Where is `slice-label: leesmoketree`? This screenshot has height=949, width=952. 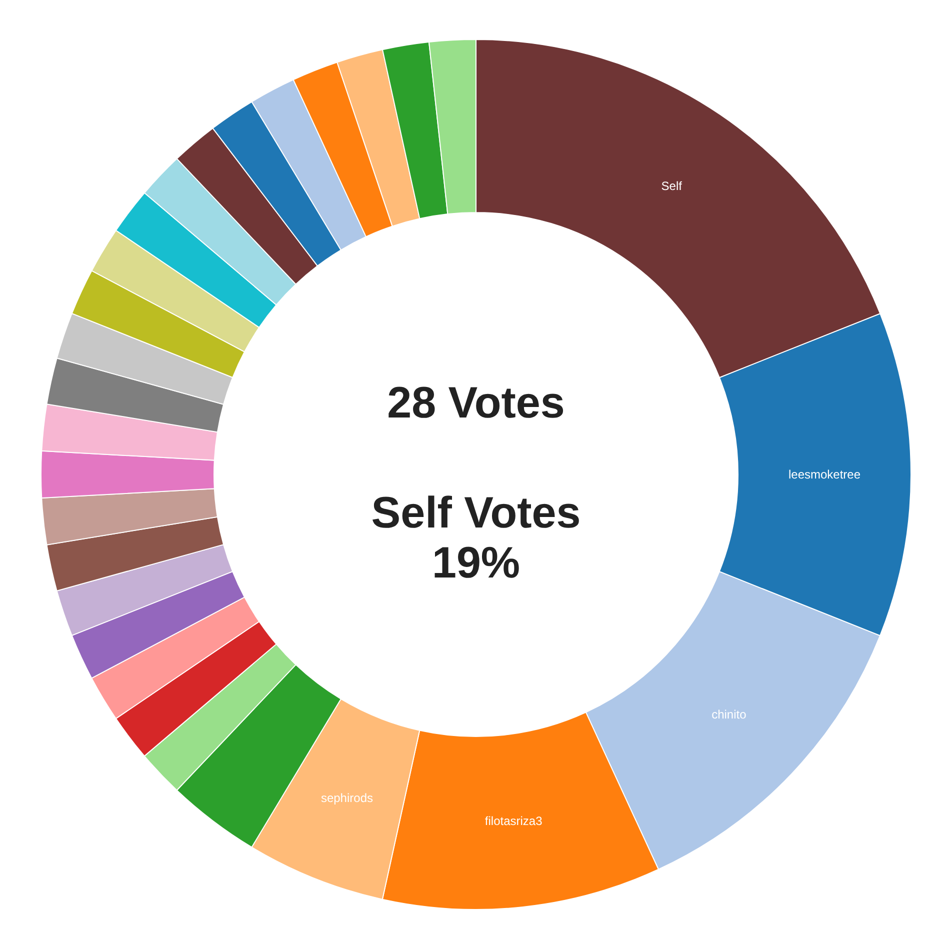 slice-label: leesmoketree is located at coordinates (824, 475).